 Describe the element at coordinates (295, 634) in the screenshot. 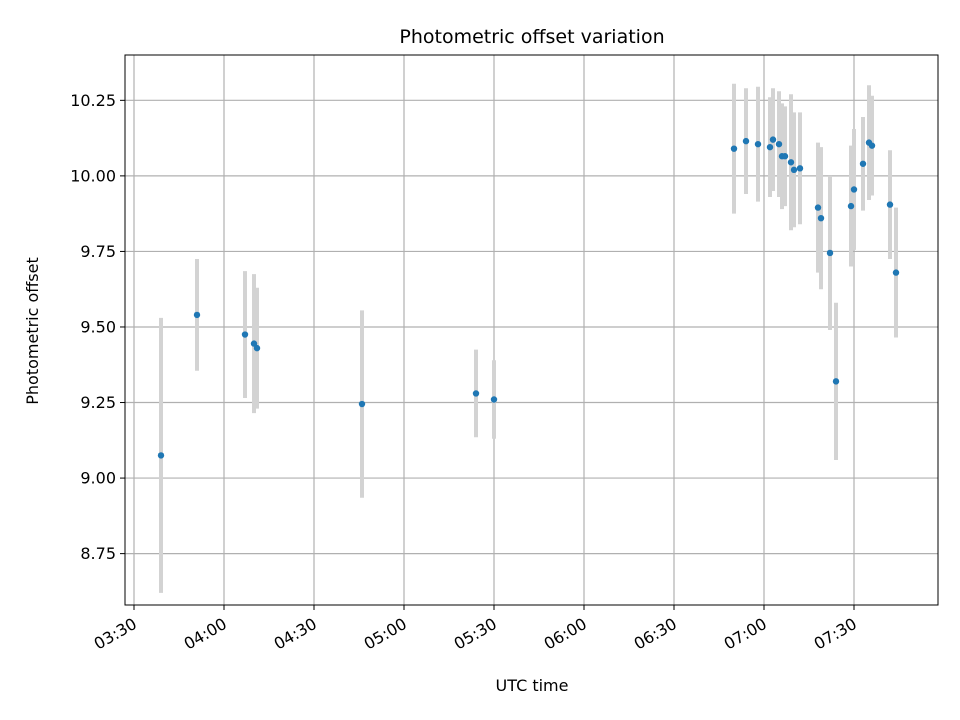

I see `x-tick-label: 04:30` at that location.